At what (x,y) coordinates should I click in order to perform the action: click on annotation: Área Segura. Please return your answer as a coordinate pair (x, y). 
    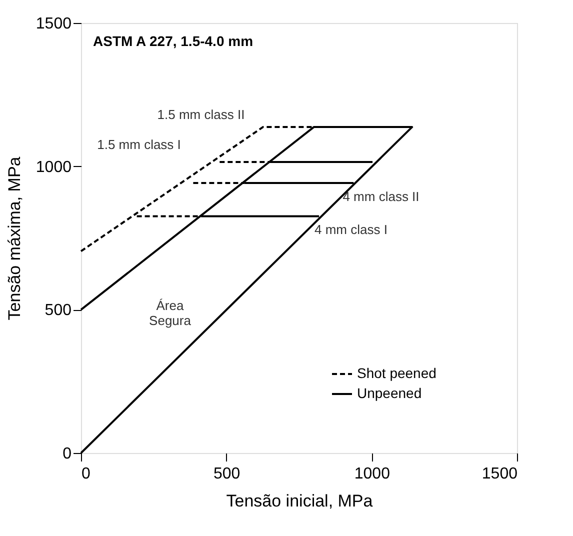
    Looking at the image, I should click on (170, 313).